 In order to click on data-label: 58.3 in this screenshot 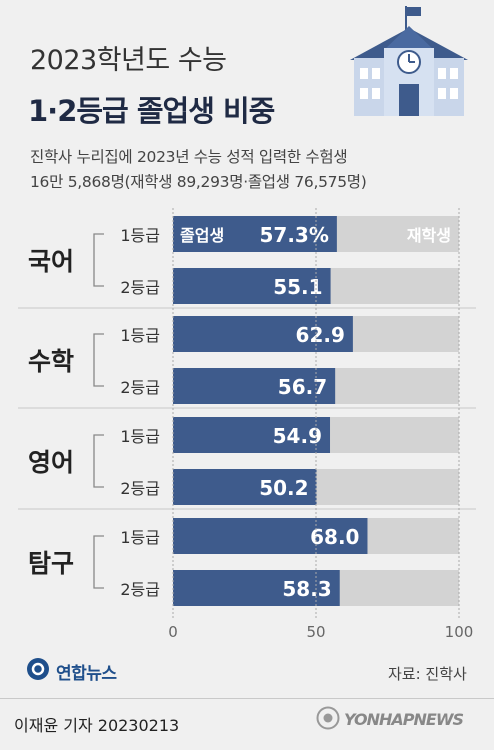, I will do `click(306, 589)`.